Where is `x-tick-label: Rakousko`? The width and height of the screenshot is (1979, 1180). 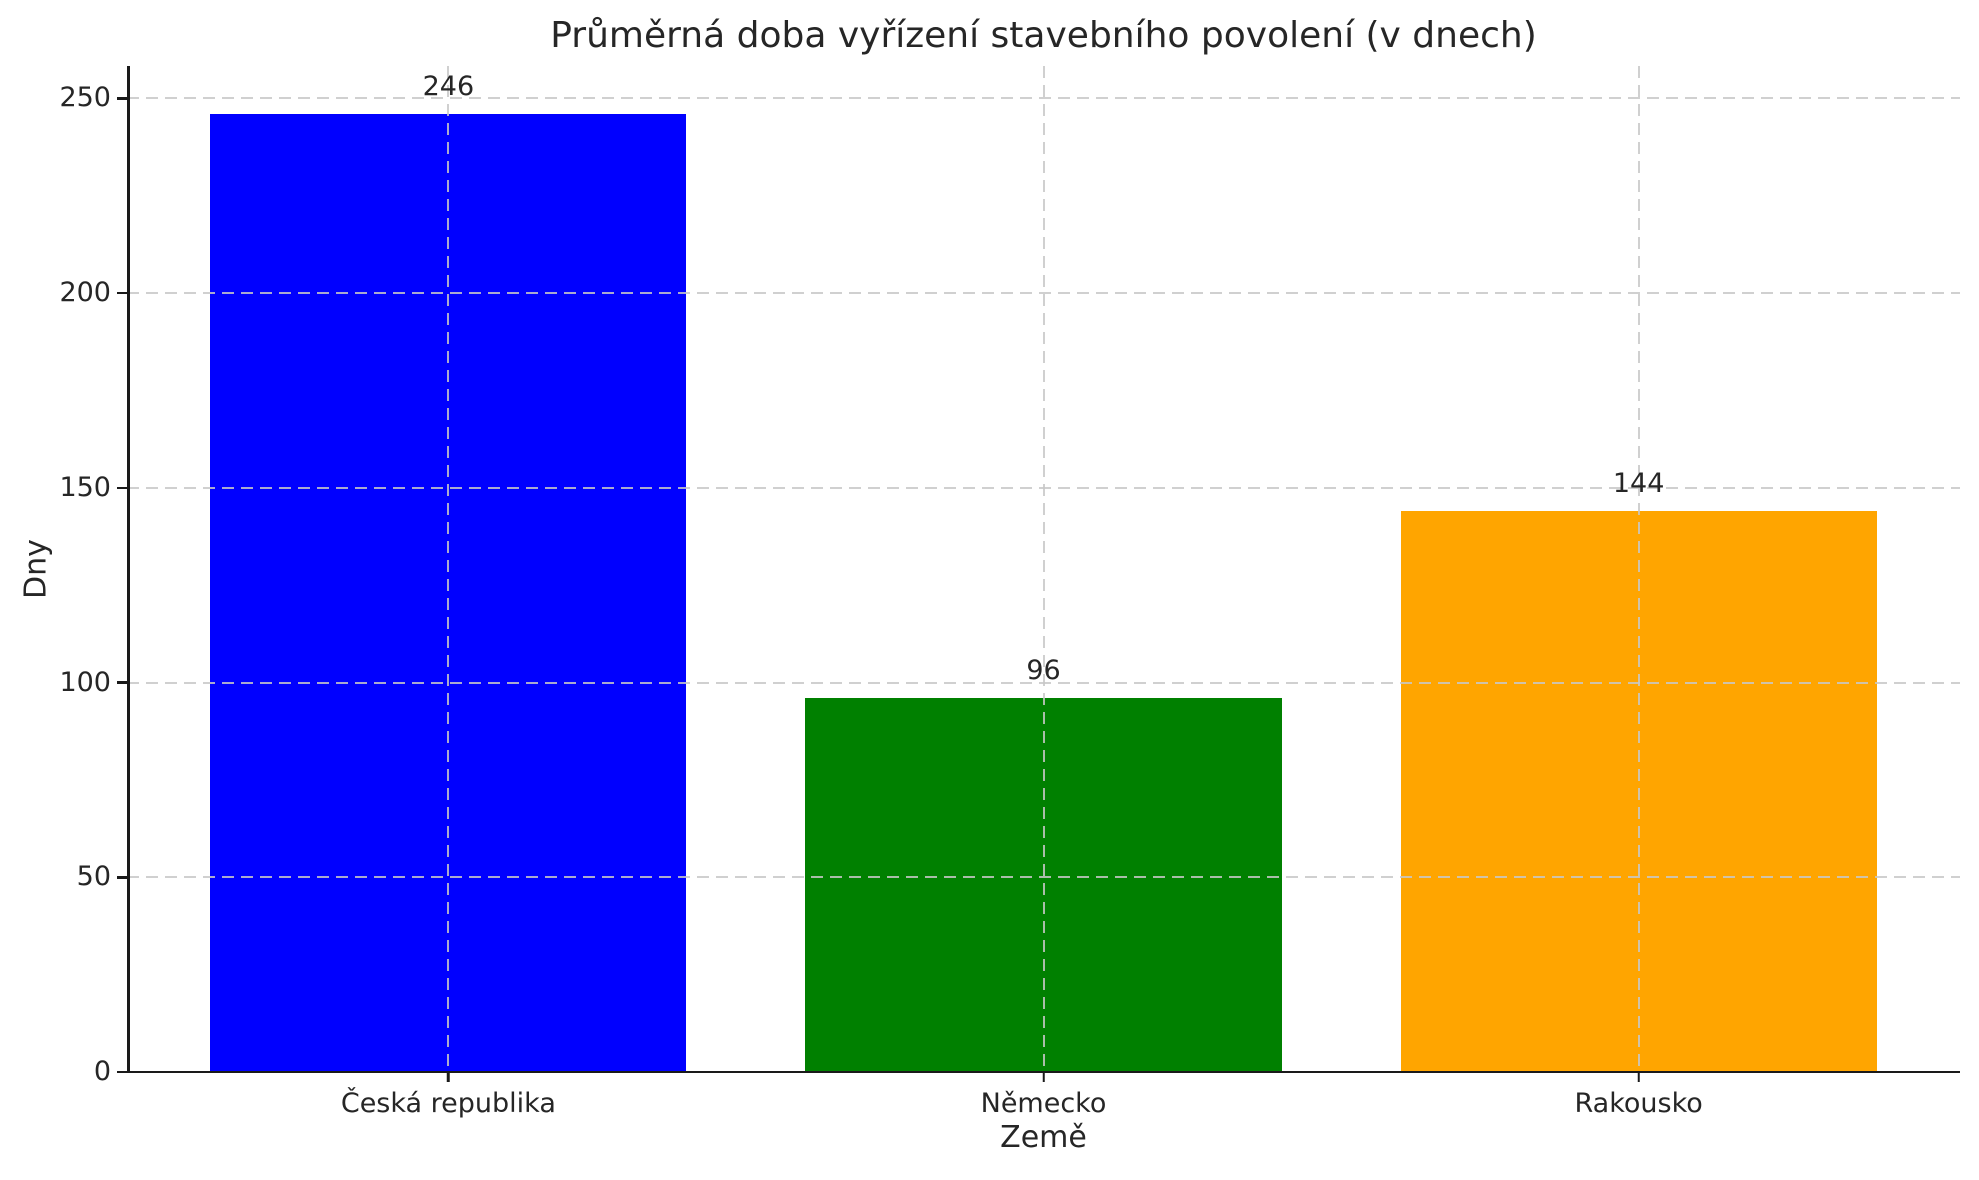 x-tick-label: Rakousko is located at coordinates (1638, 1103).